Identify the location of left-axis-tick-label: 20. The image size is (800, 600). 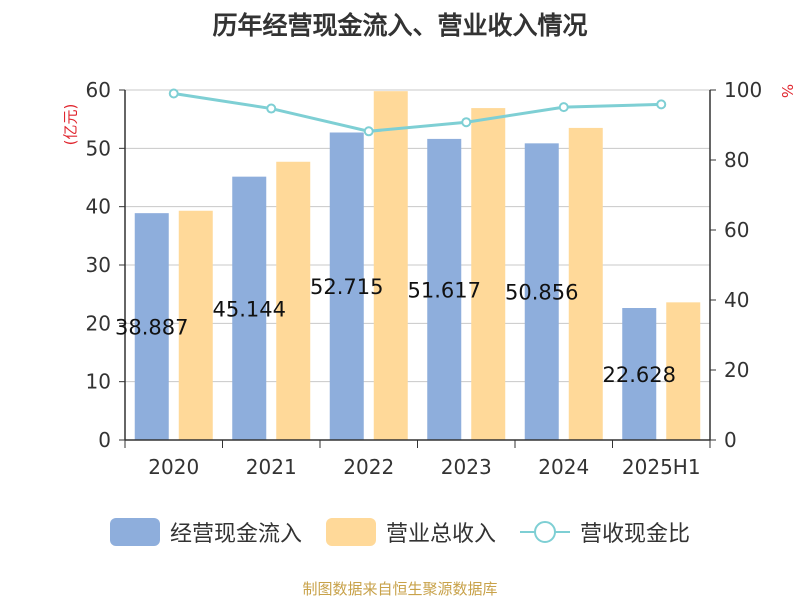
(98, 323).